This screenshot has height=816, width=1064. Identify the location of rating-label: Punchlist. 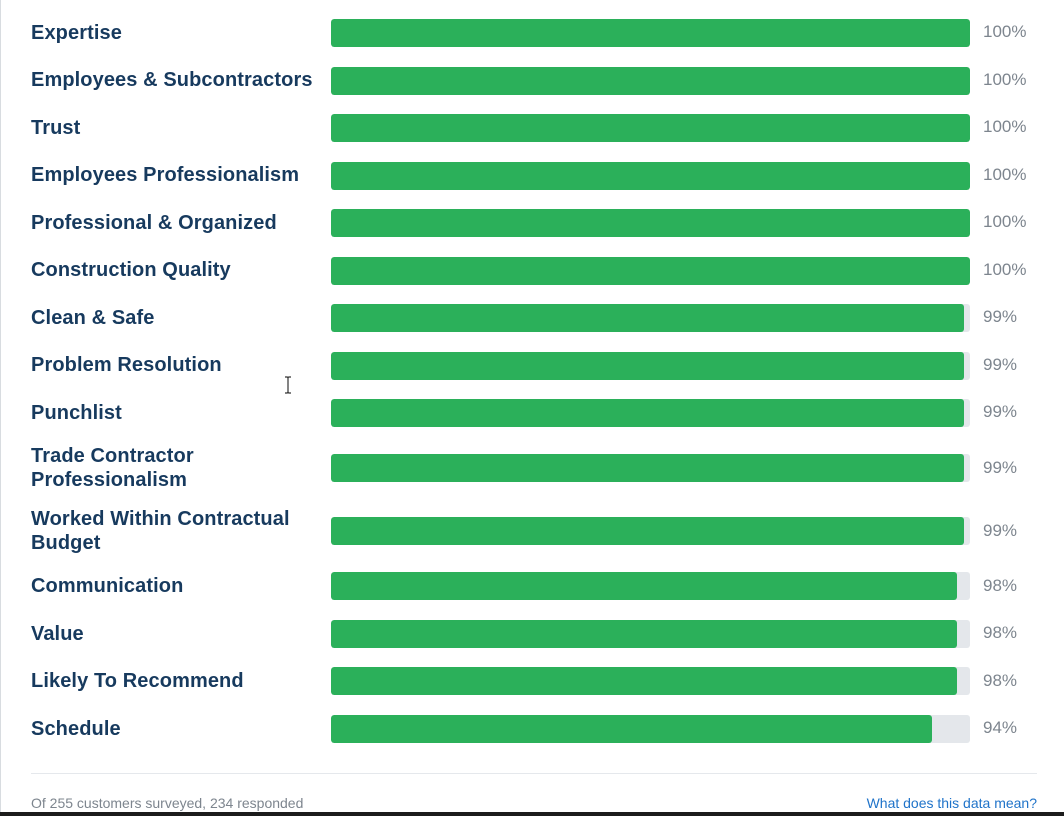
(76, 413).